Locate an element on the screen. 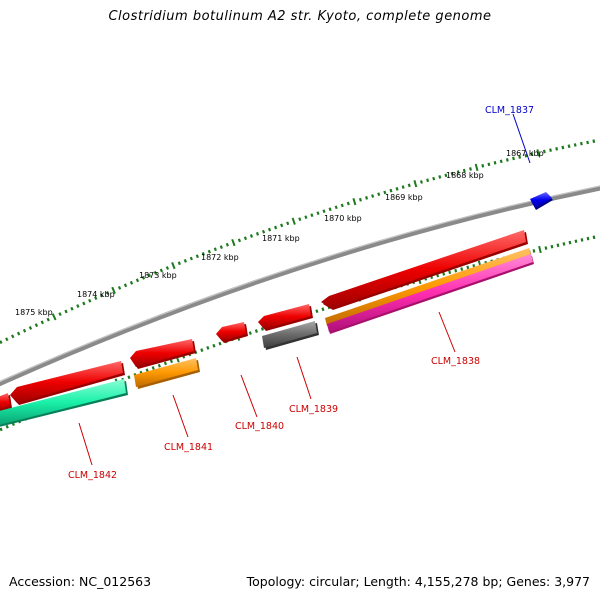  gene-label: CLM_1839 is located at coordinates (313, 409).